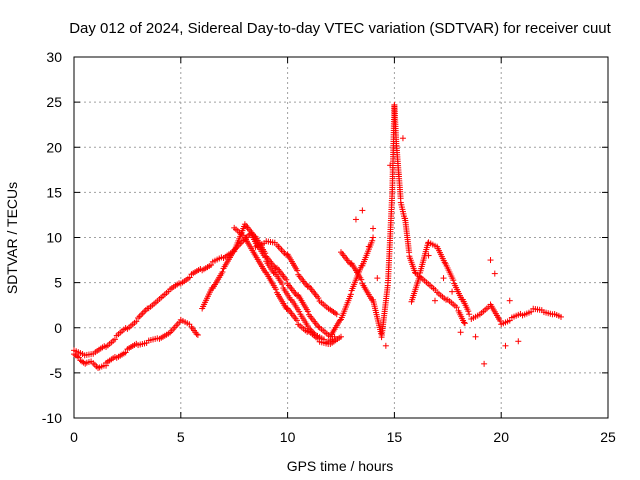 This screenshot has width=640, height=480. What do you see at coordinates (12, 238) in the screenshot?
I see `y-axis-label: SDTVAR / TECUs` at bounding box center [12, 238].